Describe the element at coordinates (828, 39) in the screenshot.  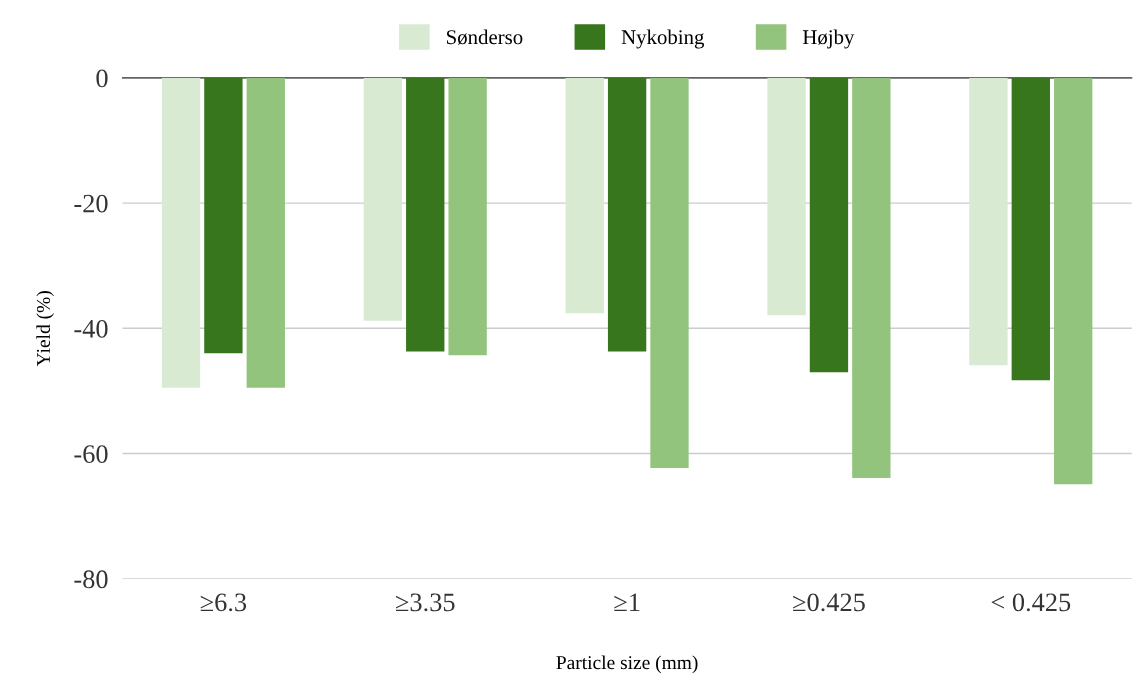
I see `legend-label: Højby` at that location.